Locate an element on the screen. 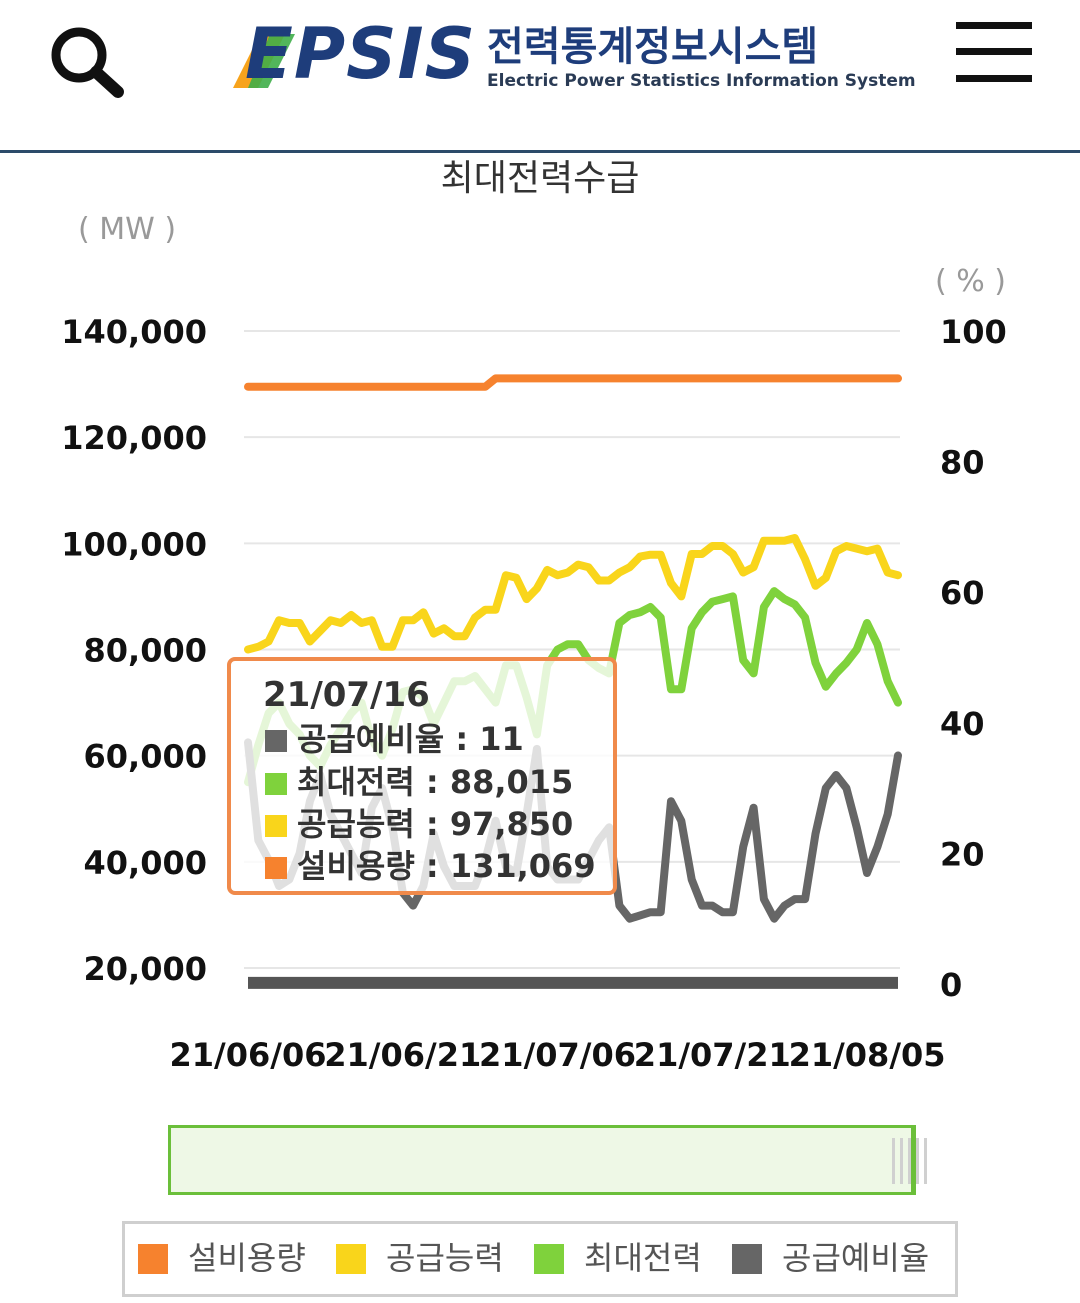 Image resolution: width=1080 pixels, height=1303 pixels. series-line-capacity is located at coordinates (573, 382).